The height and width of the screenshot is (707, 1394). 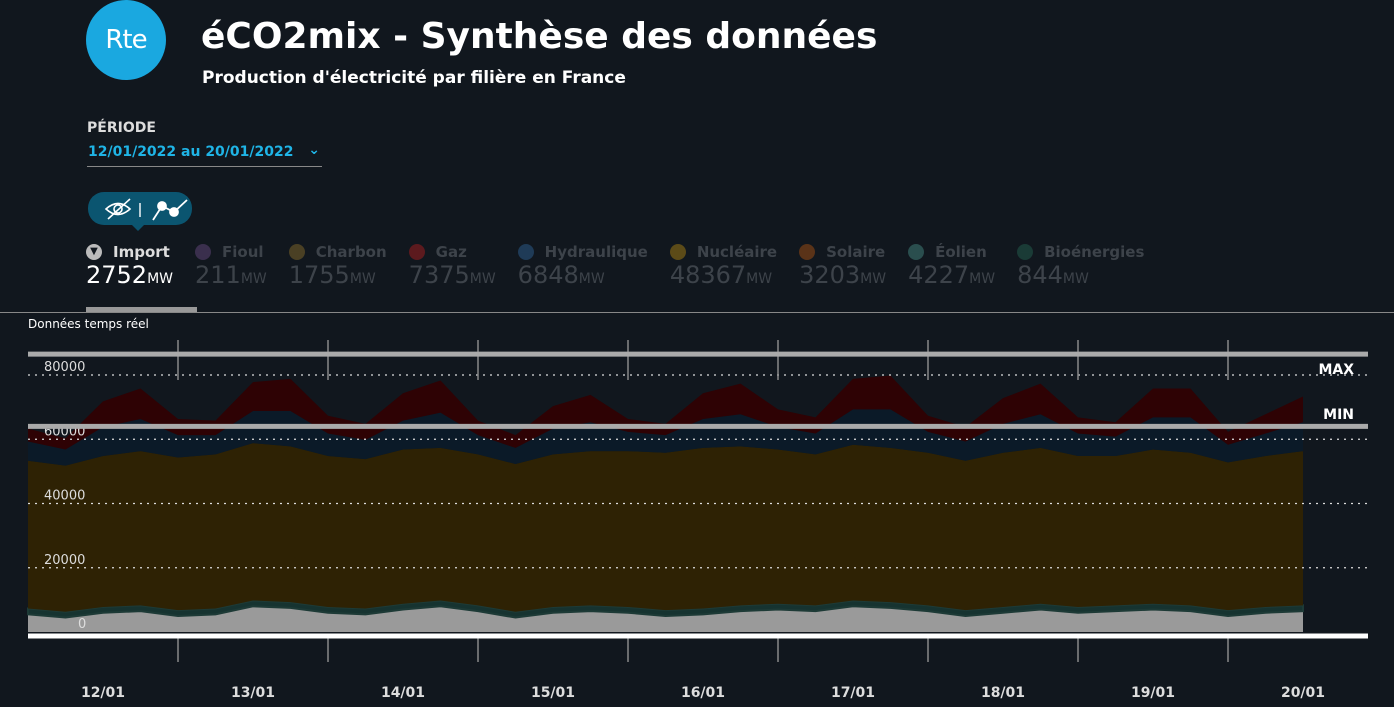 I want to click on x-tick-label: 17/01, so click(x=853, y=693).